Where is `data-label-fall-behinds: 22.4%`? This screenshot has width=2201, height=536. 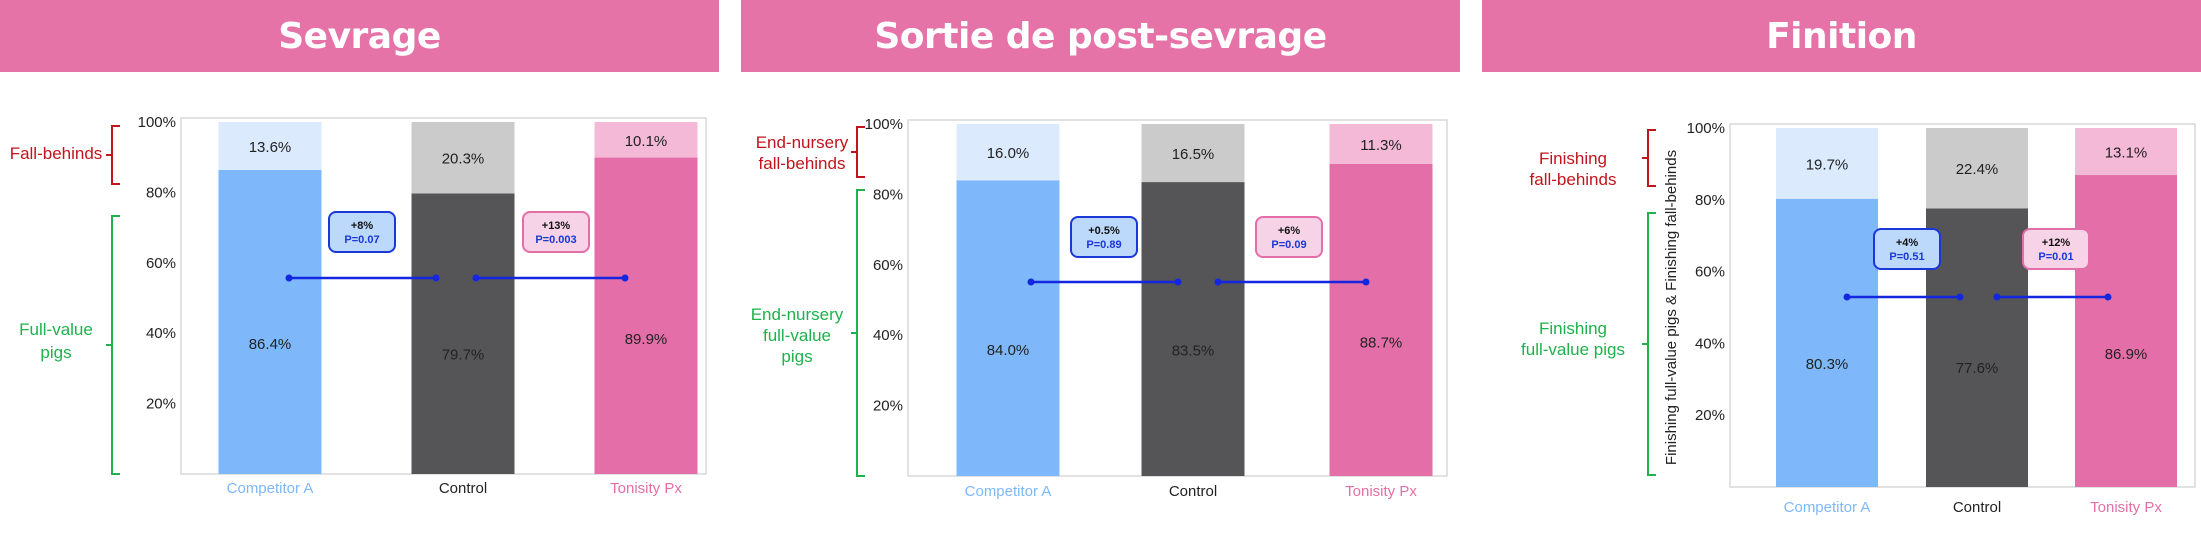
data-label-fall-behinds: 22.4% is located at coordinates (1977, 169).